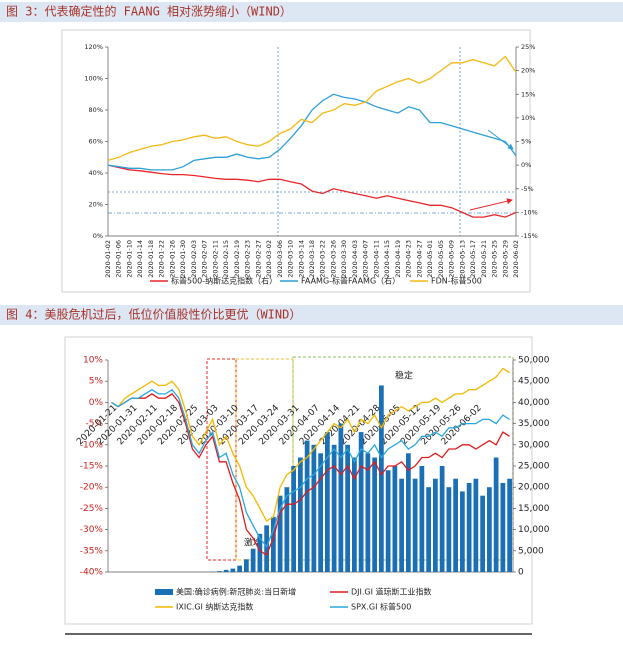  Describe the element at coordinates (96, 142) in the screenshot. I see `y-tick-label: 60%` at that location.